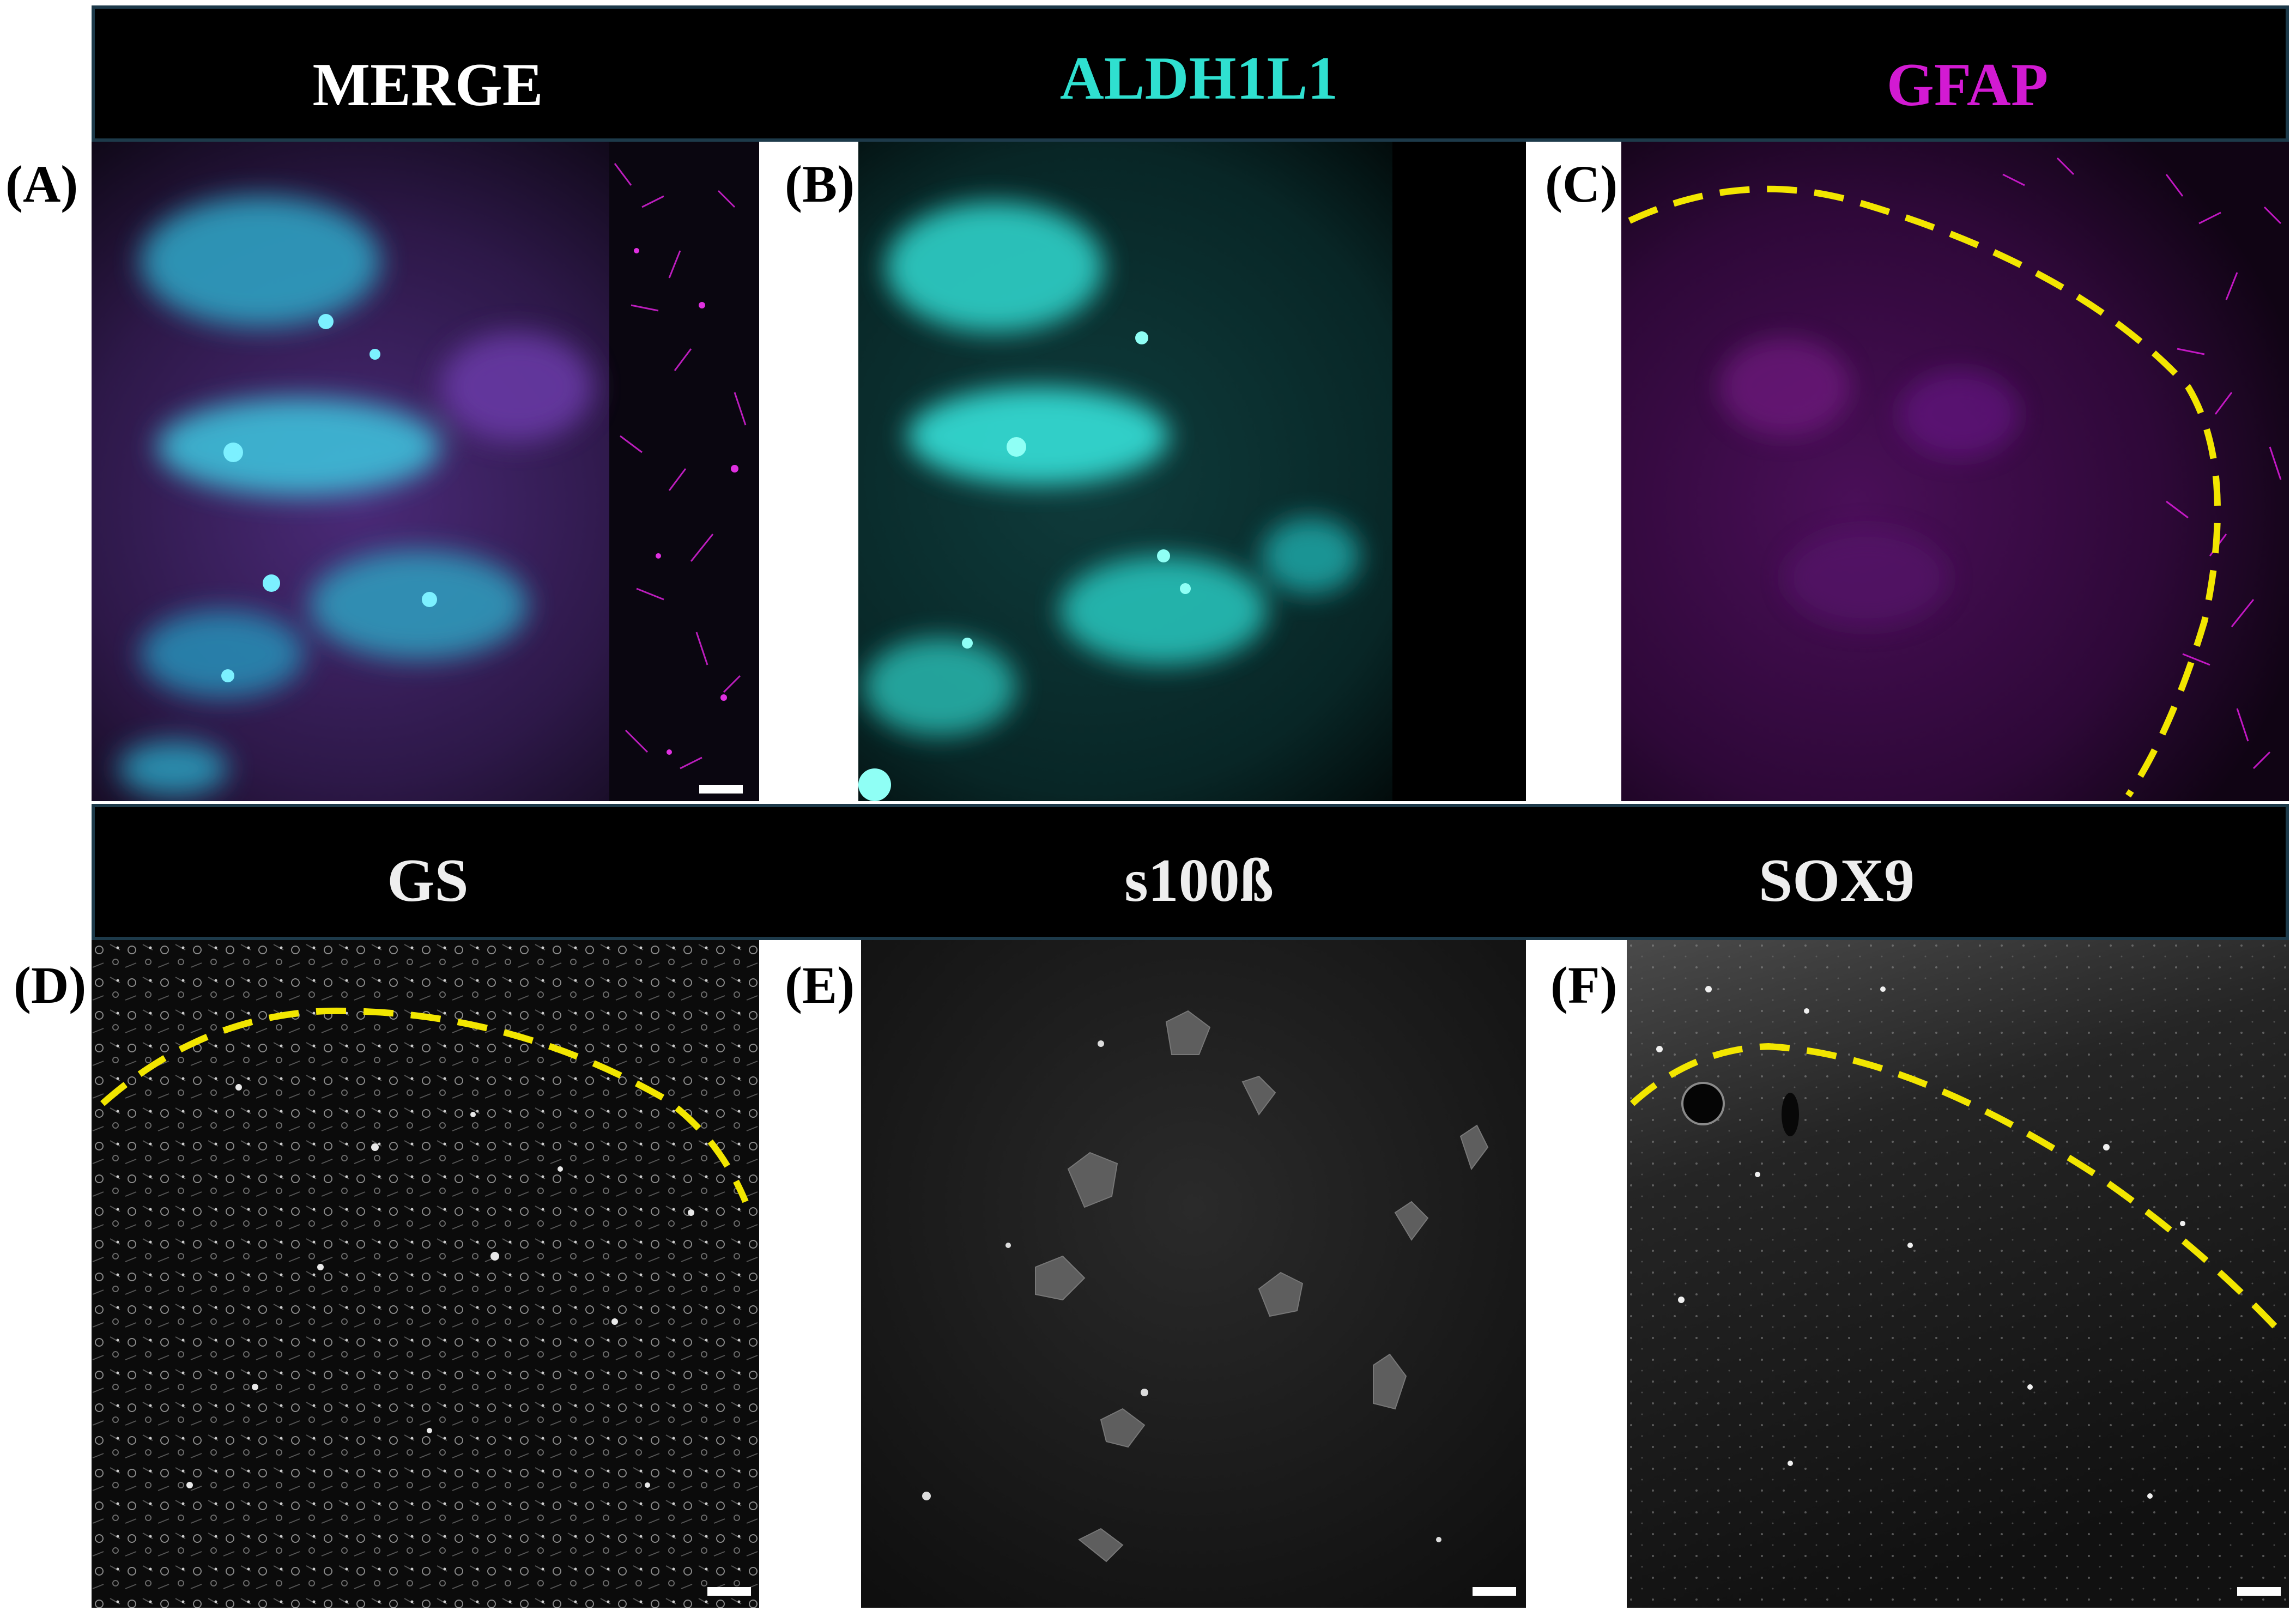 Image resolution: width=2296 pixels, height=1611 pixels. What do you see at coordinates (1199, 881) in the screenshot?
I see `title-s100b: s100ß` at bounding box center [1199, 881].